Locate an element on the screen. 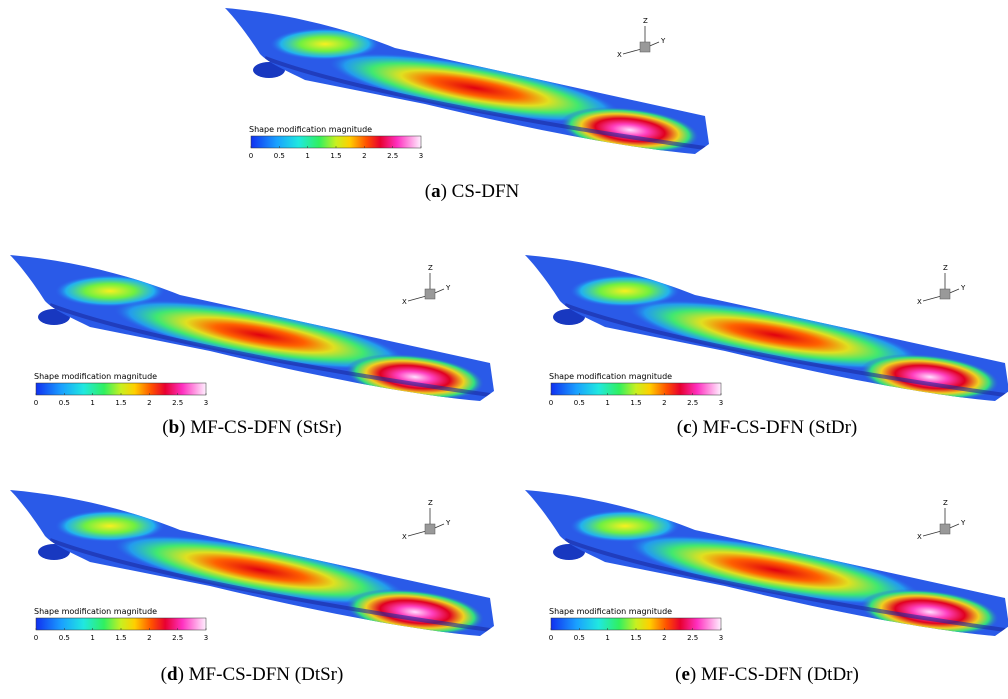  caption: (c) MF-CS-DFN (StDr) is located at coordinates (767, 427).